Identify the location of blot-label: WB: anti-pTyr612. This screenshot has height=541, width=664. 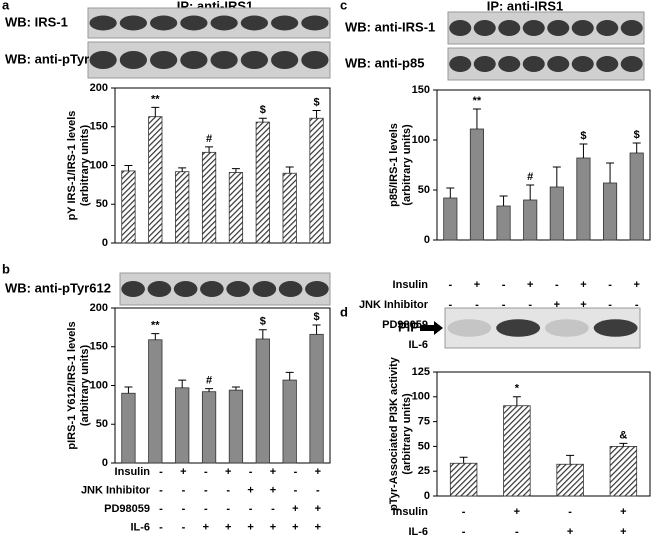
(58, 287).